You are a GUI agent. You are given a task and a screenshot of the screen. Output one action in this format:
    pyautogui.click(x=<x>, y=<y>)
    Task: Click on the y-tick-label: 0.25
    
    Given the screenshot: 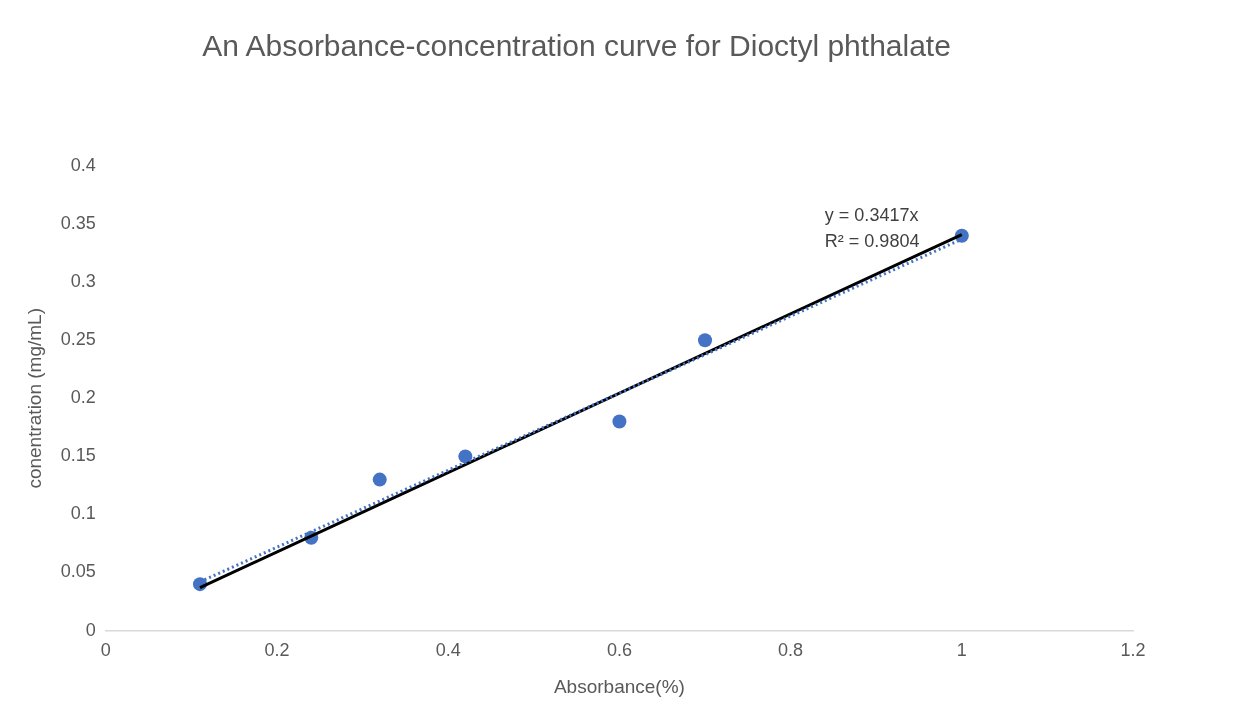 What is the action you would take?
    pyautogui.click(x=78, y=339)
    